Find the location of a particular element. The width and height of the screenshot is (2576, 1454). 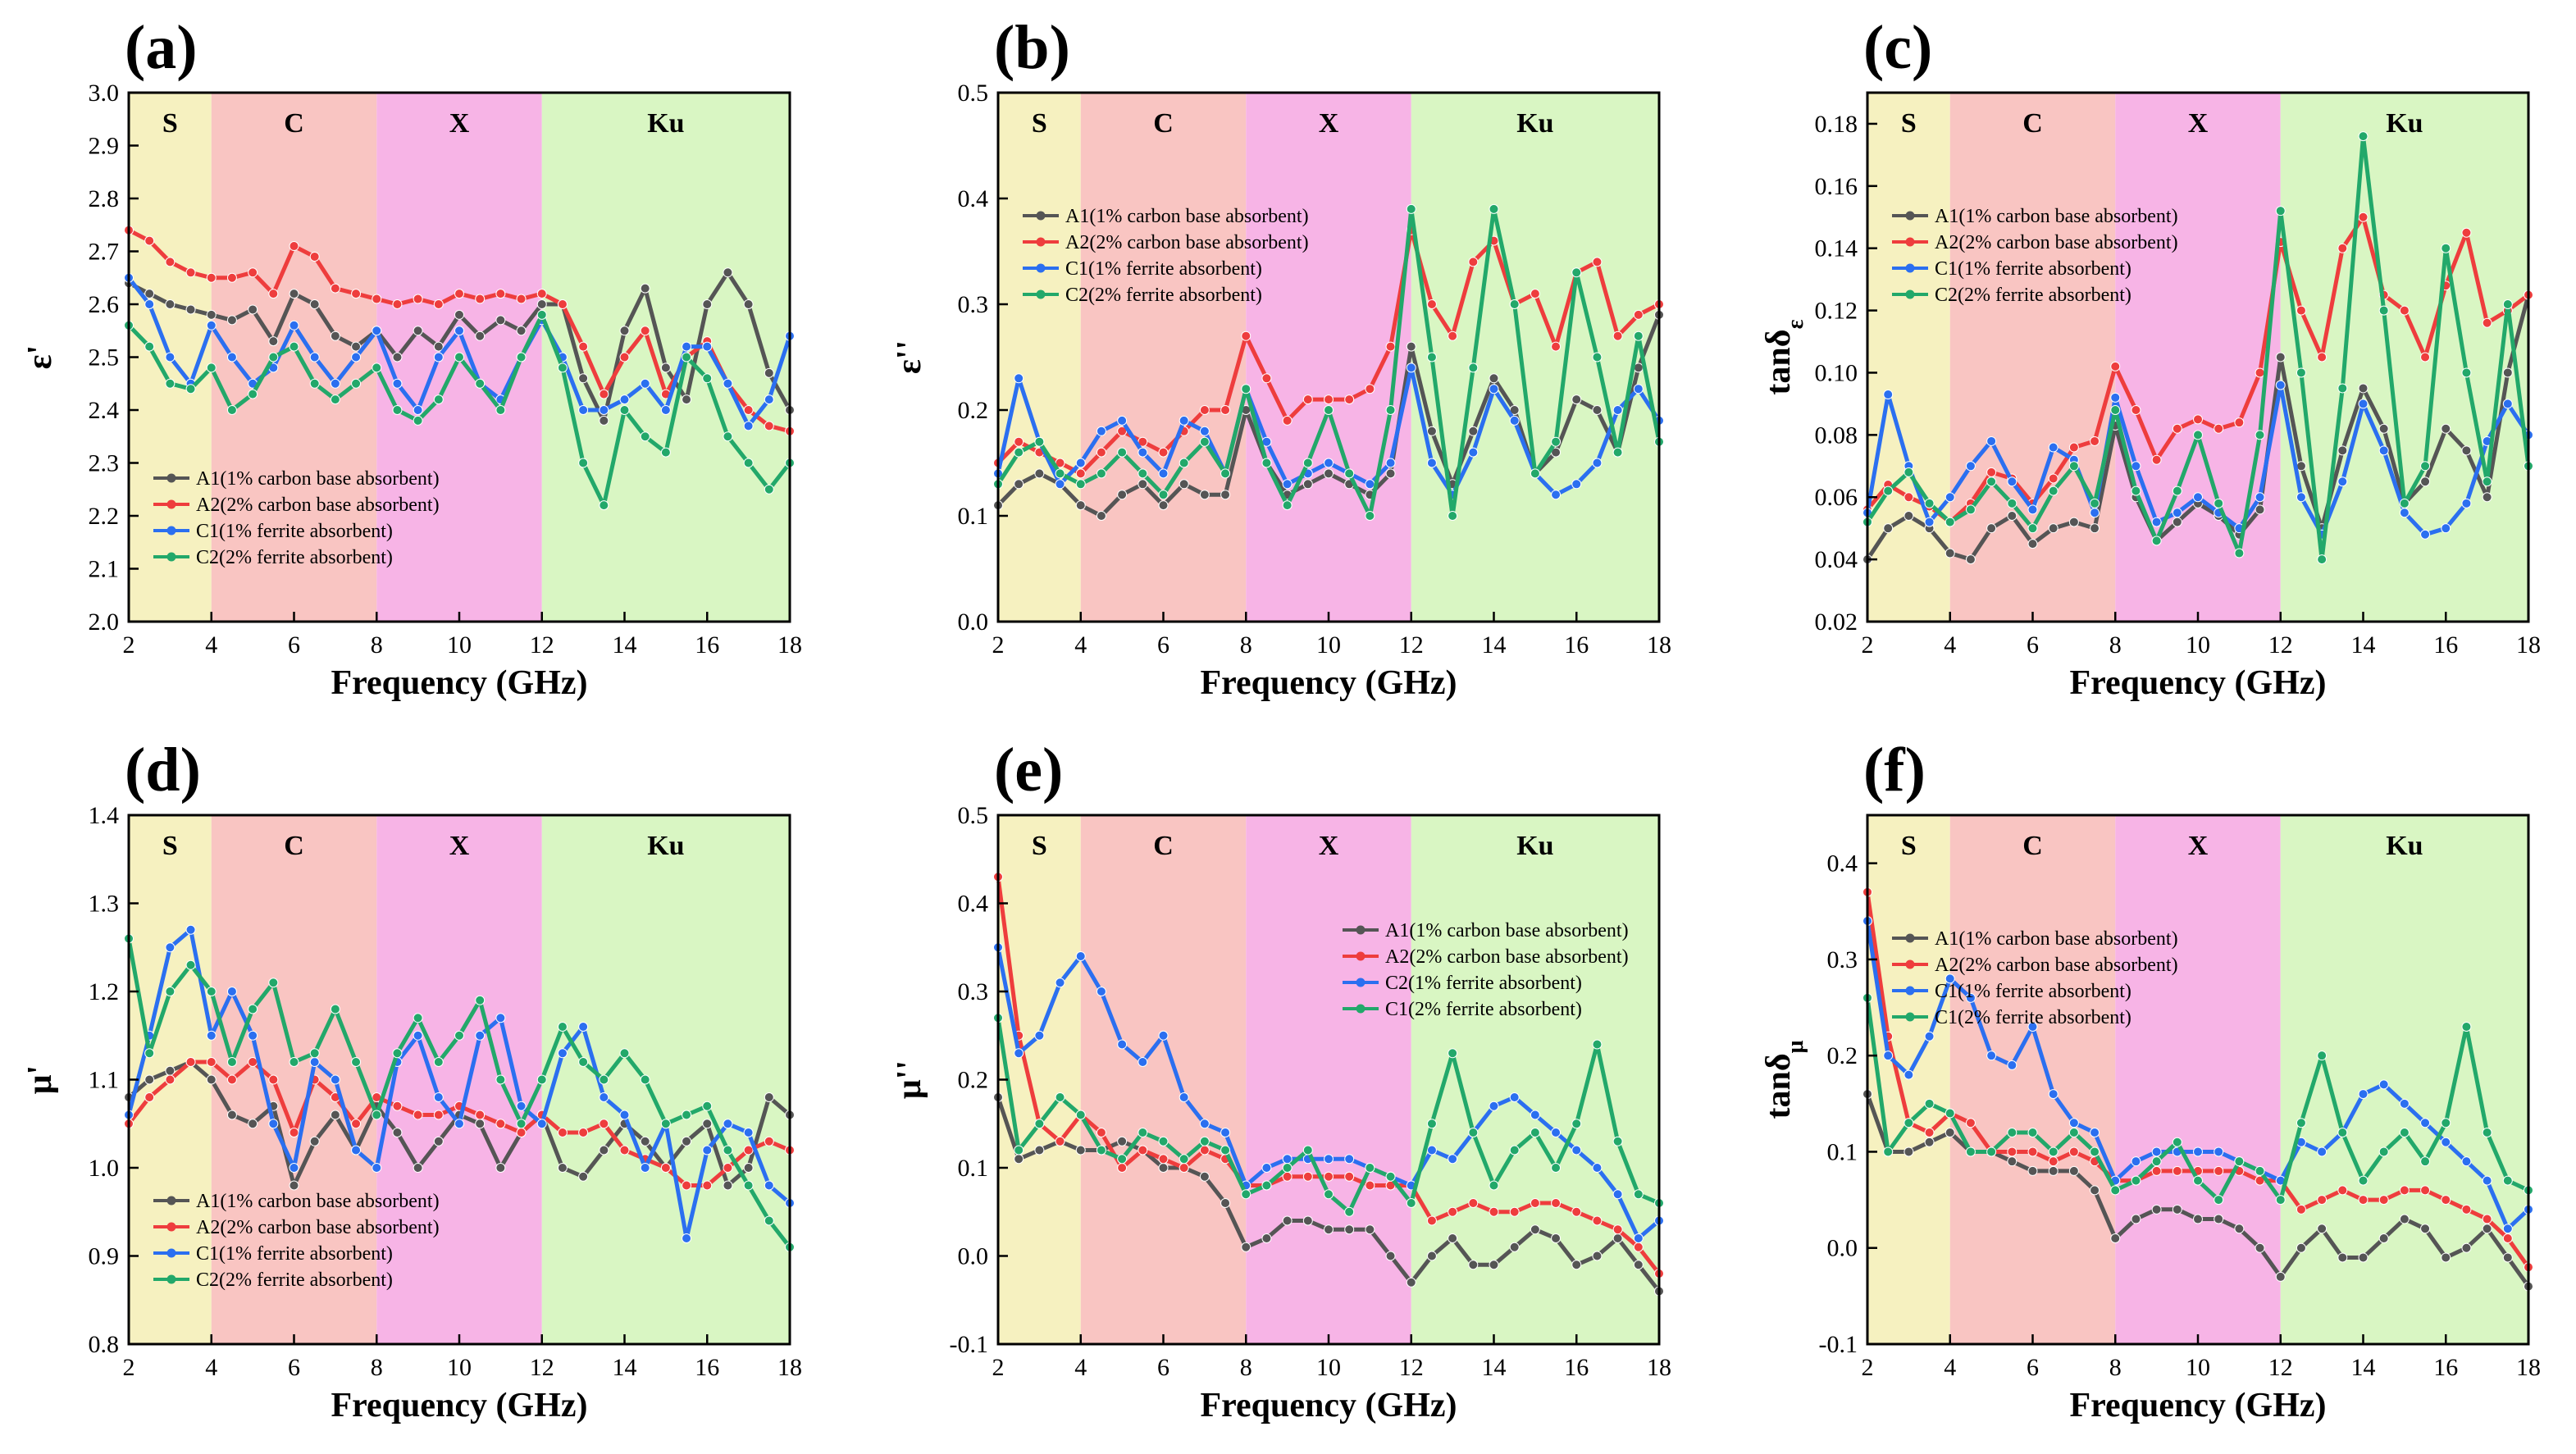

panel-label: (a) is located at coordinates (161, 47).